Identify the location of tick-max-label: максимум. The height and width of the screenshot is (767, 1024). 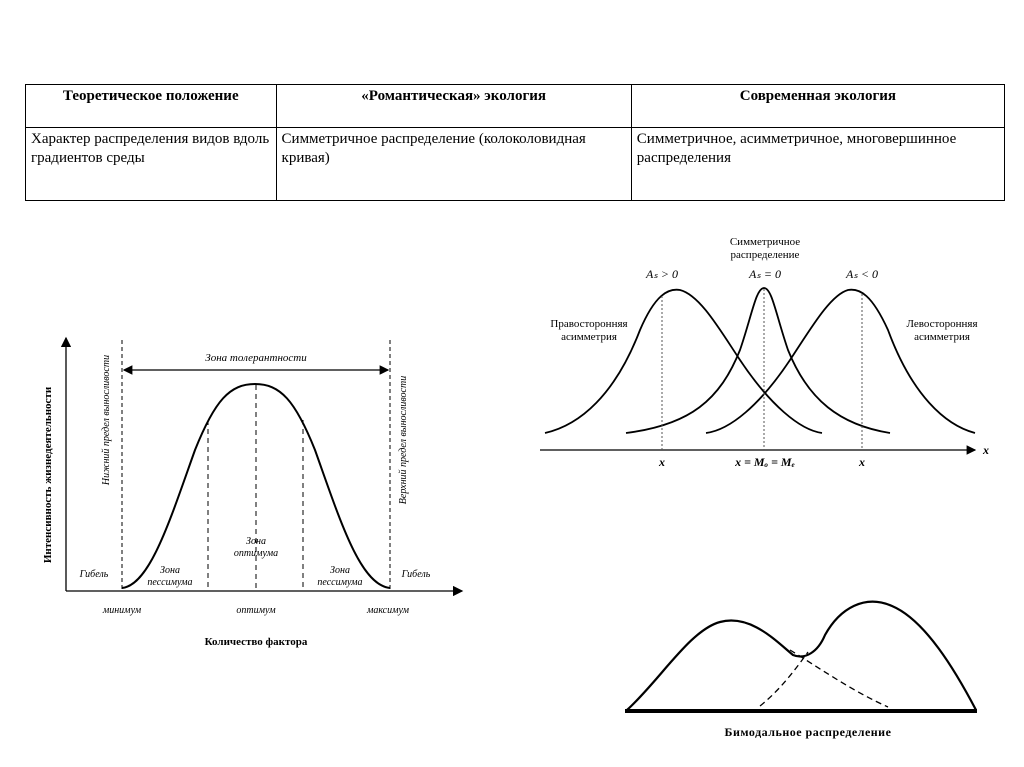
(388, 610).